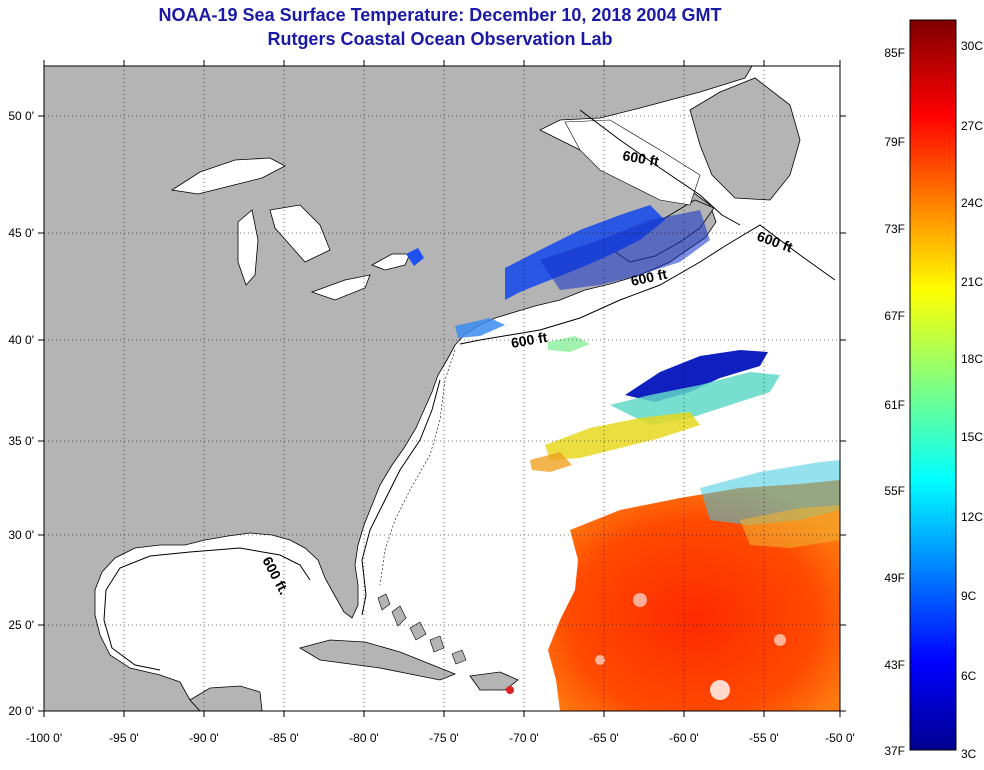 The width and height of the screenshot is (984, 770). I want to click on colorbar-f-label: 55F, so click(894, 491).